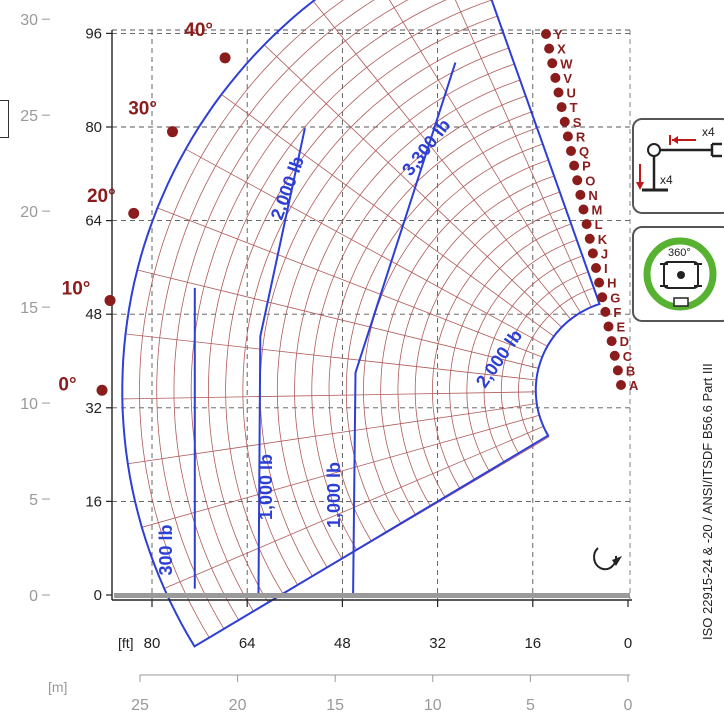 The width and height of the screenshot is (724, 722). What do you see at coordinates (499, 359) in the screenshot?
I see `load-zone-label: 2,000 lb` at bounding box center [499, 359].